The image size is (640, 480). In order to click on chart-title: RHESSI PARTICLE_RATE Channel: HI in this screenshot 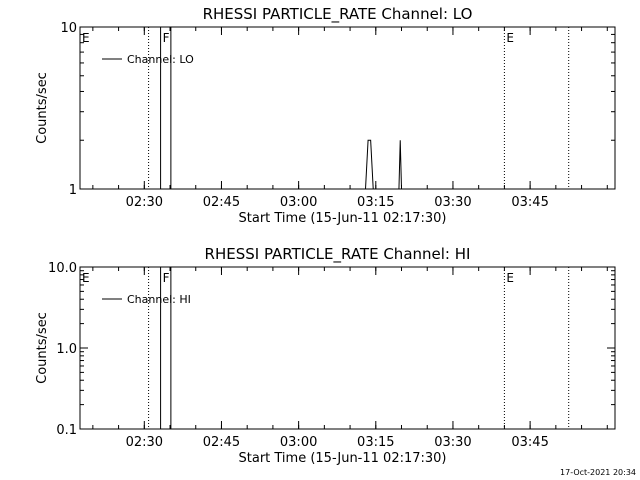, I will do `click(338, 254)`.